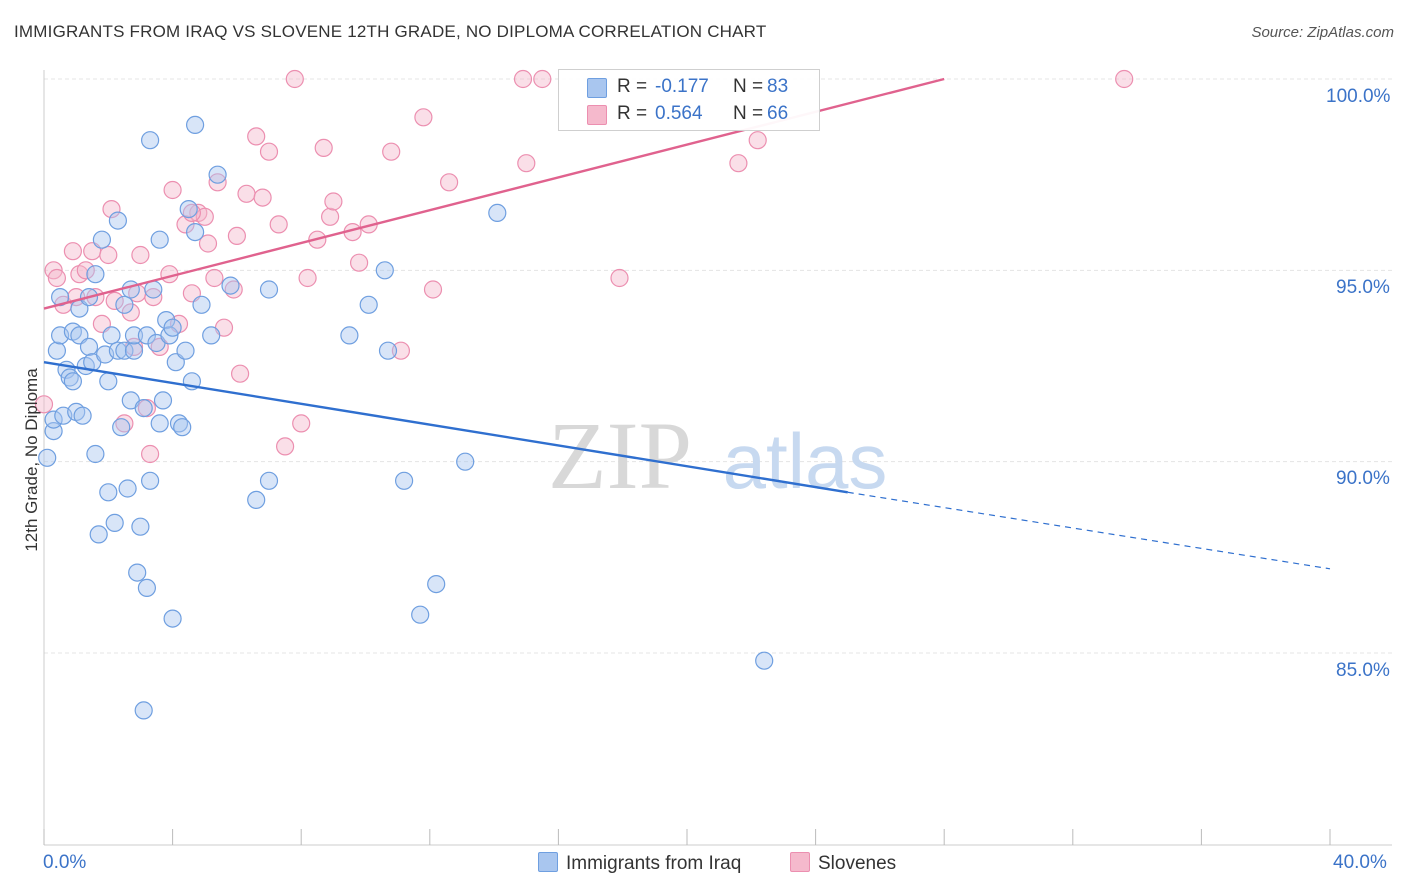 This screenshot has height=892, width=1406. I want to click on legend-swatch-iraq, so click(597, 88).